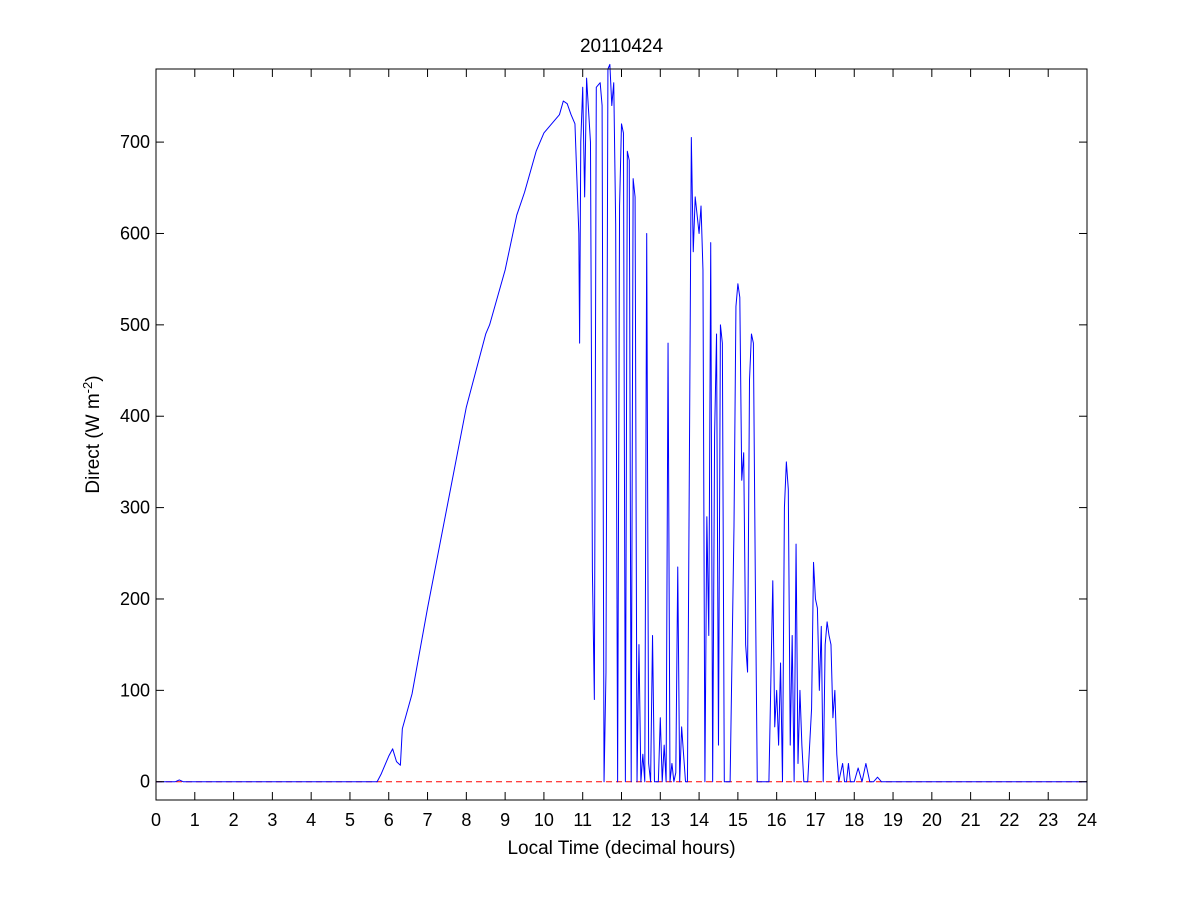  I want to click on x-tick-label: 1, so click(195, 820).